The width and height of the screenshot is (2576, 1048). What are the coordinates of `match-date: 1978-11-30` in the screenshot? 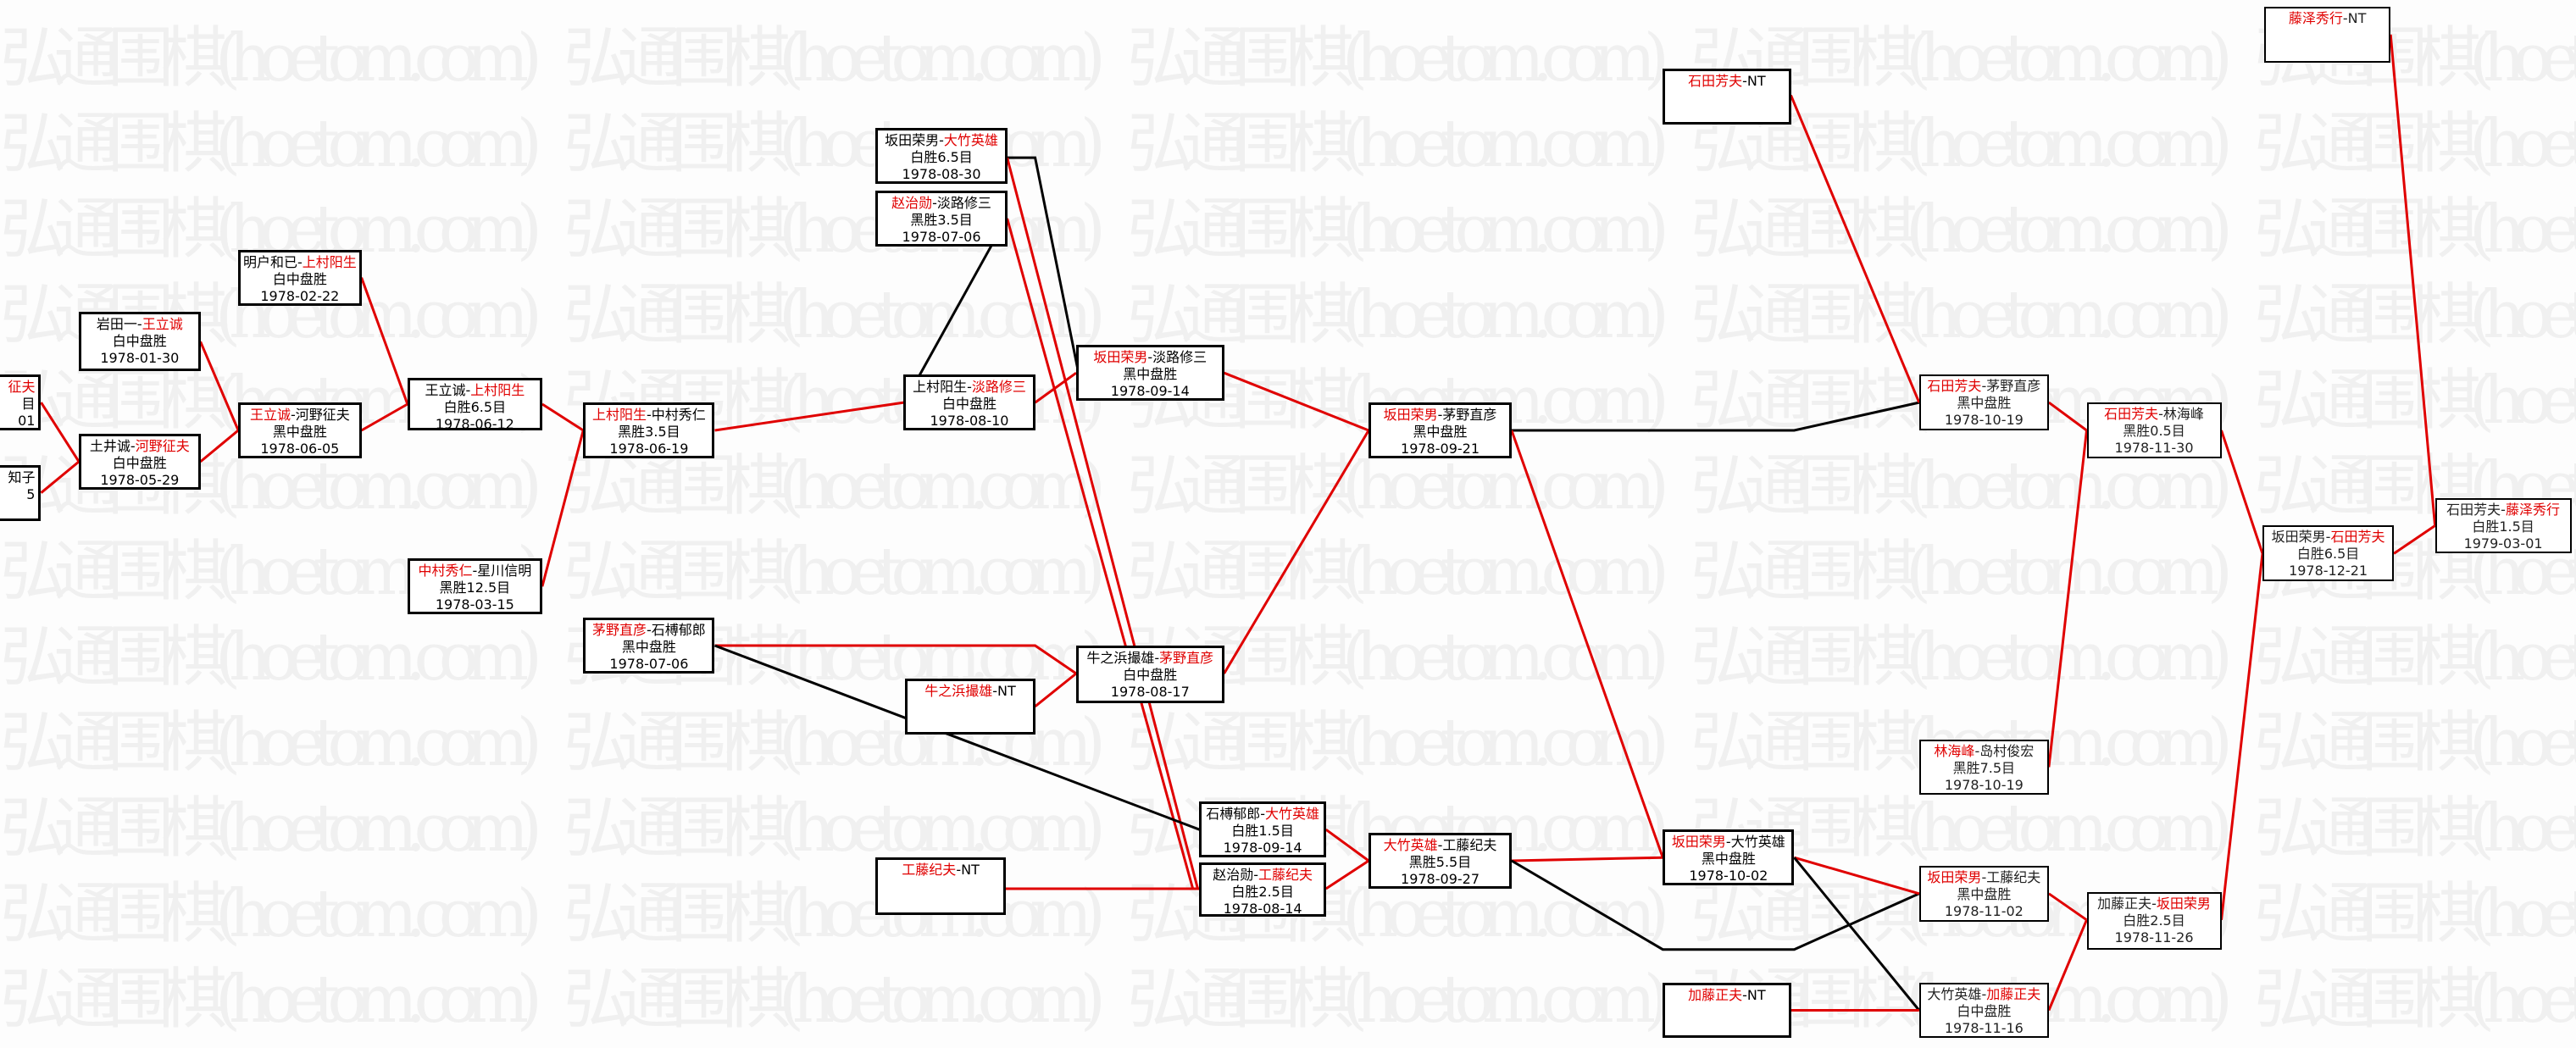 It's located at (2154, 448).